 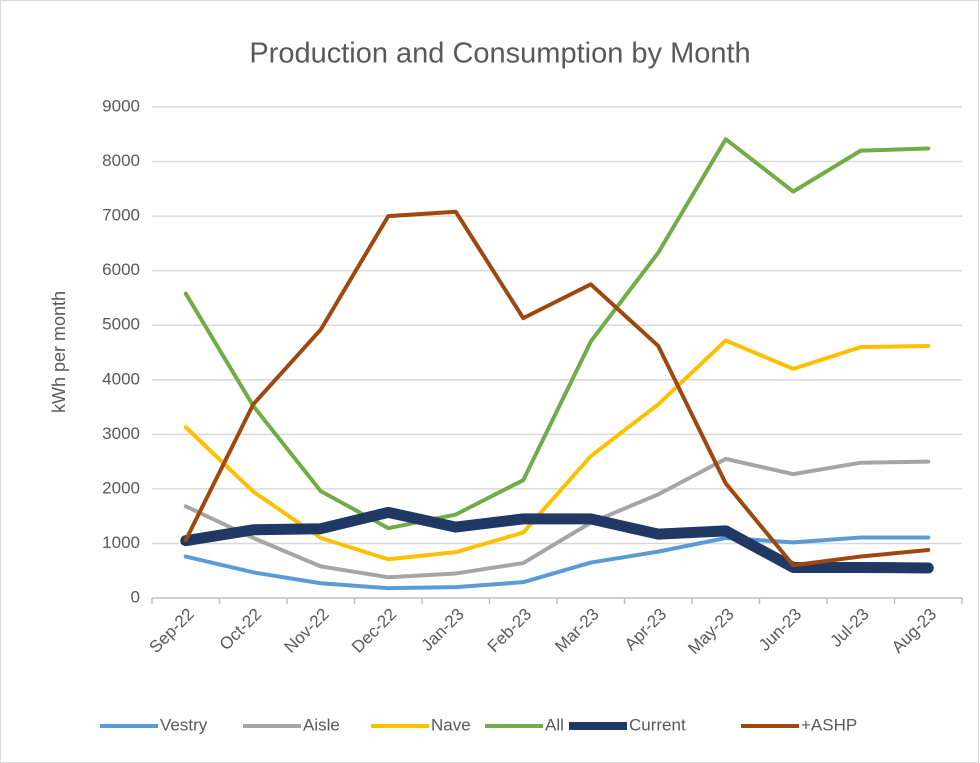 What do you see at coordinates (121, 215) in the screenshot?
I see `y-tick-label: 7000` at bounding box center [121, 215].